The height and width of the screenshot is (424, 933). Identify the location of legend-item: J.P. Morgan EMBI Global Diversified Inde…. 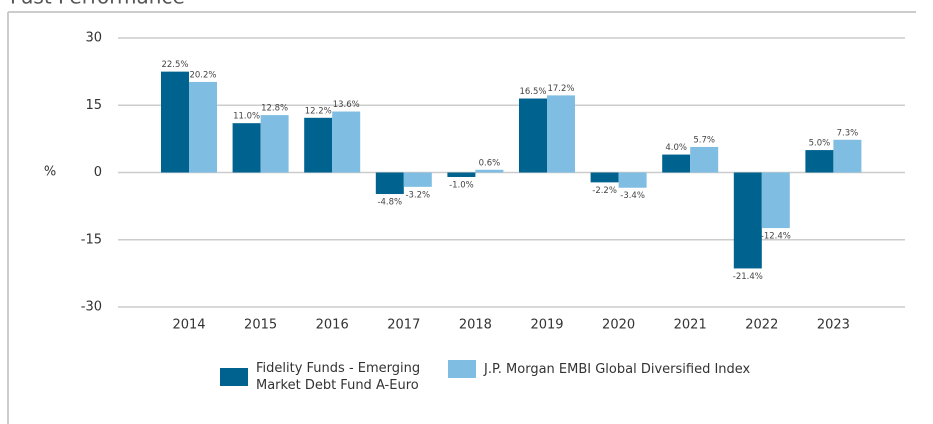
(601, 369).